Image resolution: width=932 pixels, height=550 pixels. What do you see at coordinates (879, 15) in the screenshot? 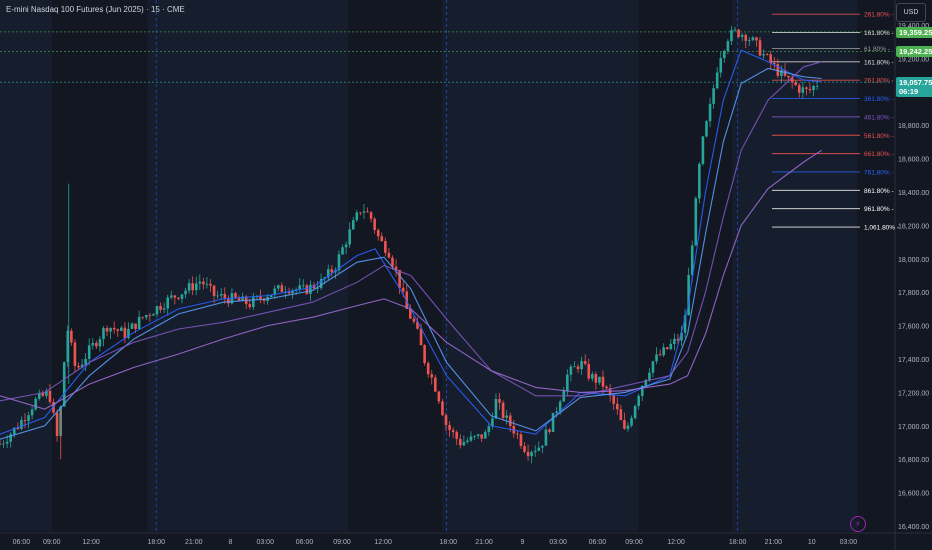
I see `fib-level-label: 261.80% -` at bounding box center [879, 15].